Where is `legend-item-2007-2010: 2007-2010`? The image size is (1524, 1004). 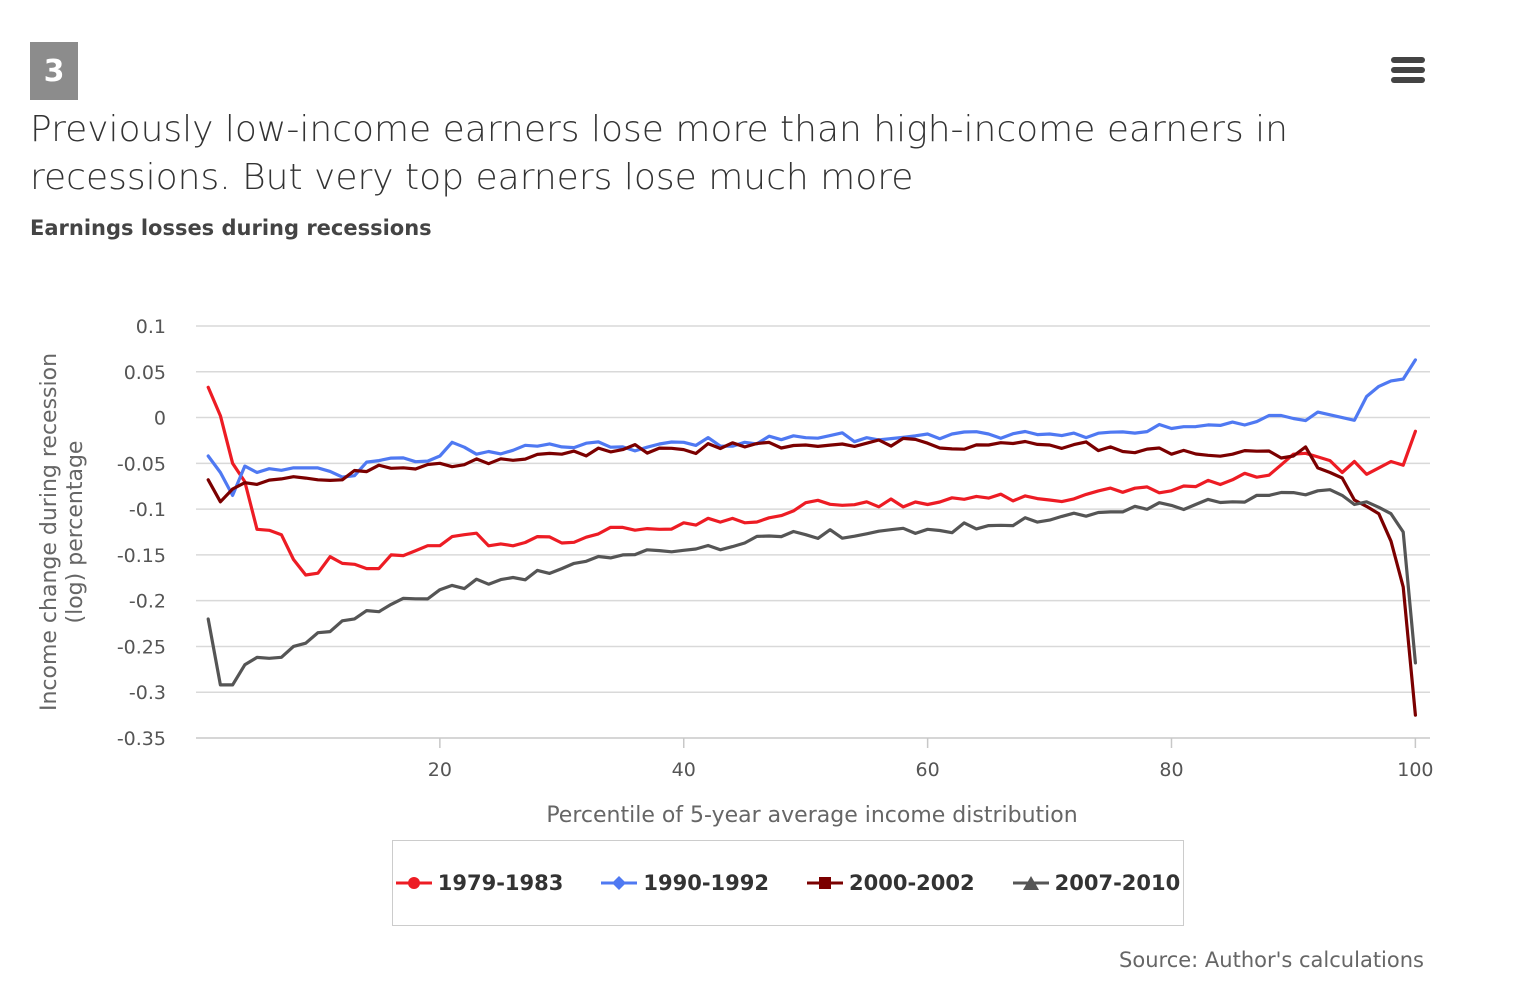
legend-item-2007-2010: 2007-2010 is located at coordinates (1096, 883).